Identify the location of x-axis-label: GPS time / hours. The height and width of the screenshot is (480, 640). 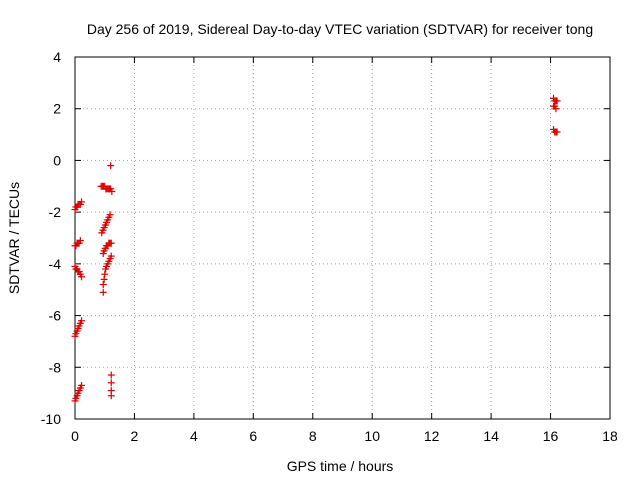
(340, 466).